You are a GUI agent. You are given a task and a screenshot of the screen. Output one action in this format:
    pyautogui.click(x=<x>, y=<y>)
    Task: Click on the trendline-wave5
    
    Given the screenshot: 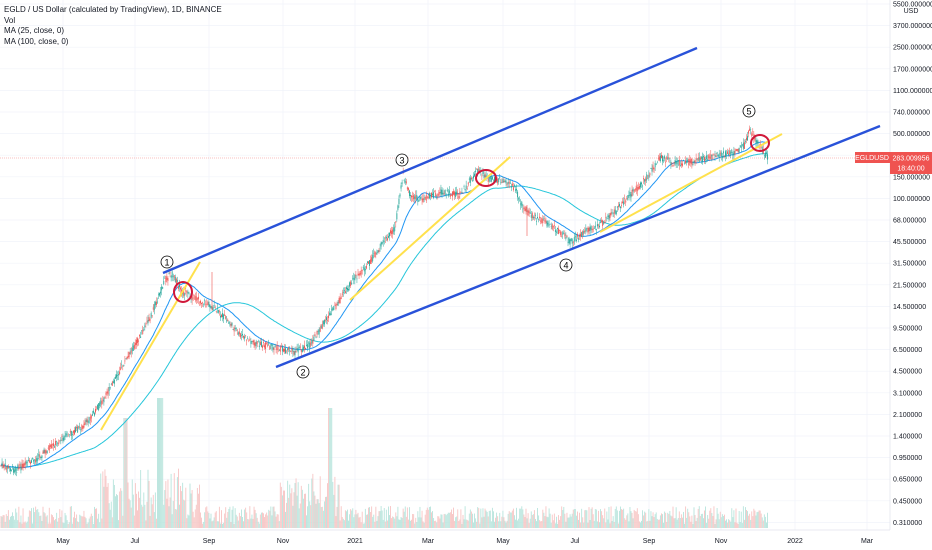 What is the action you would take?
    pyautogui.click(x=691, y=183)
    